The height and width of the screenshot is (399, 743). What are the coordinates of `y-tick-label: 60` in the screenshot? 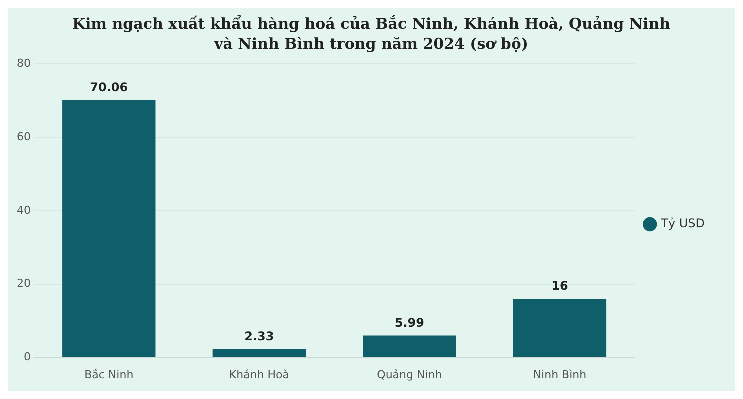 It's located at (23, 137).